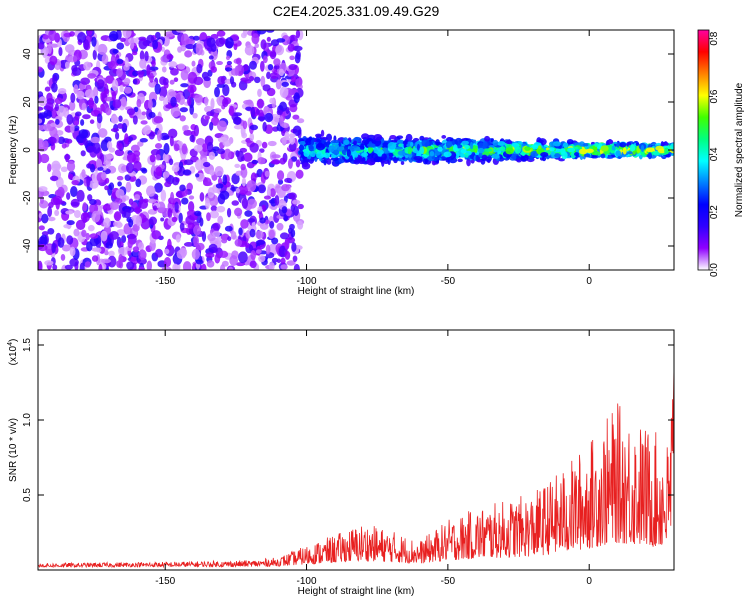  Describe the element at coordinates (448, 581) in the screenshot. I see `snr-x-tick-label: -50` at that location.